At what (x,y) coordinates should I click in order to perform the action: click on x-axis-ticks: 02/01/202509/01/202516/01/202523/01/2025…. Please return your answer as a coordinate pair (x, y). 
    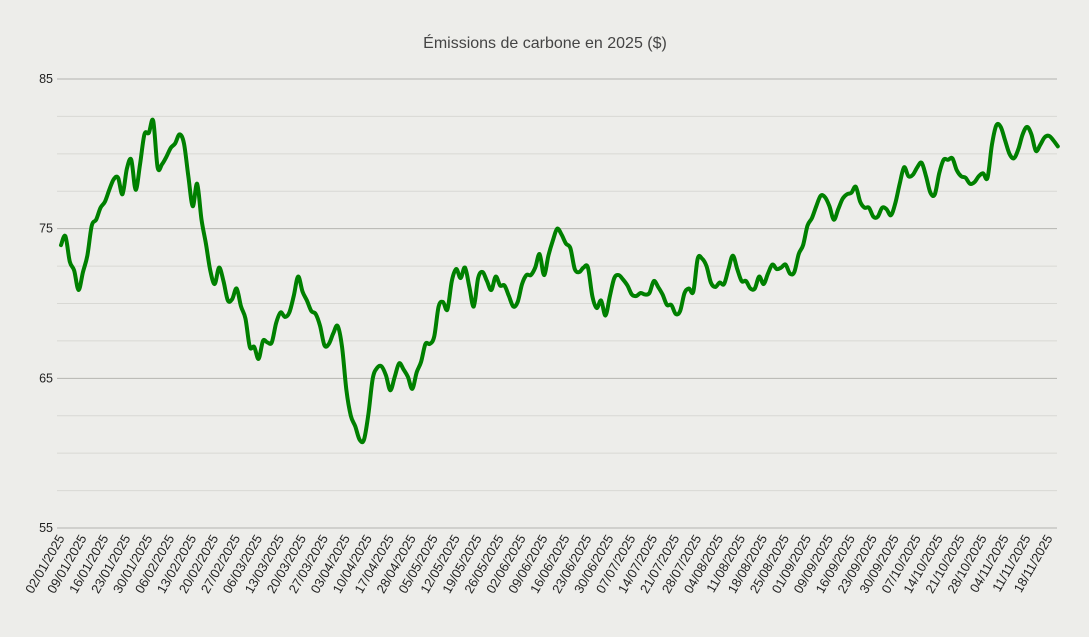
    Looking at the image, I should click on (539, 564).